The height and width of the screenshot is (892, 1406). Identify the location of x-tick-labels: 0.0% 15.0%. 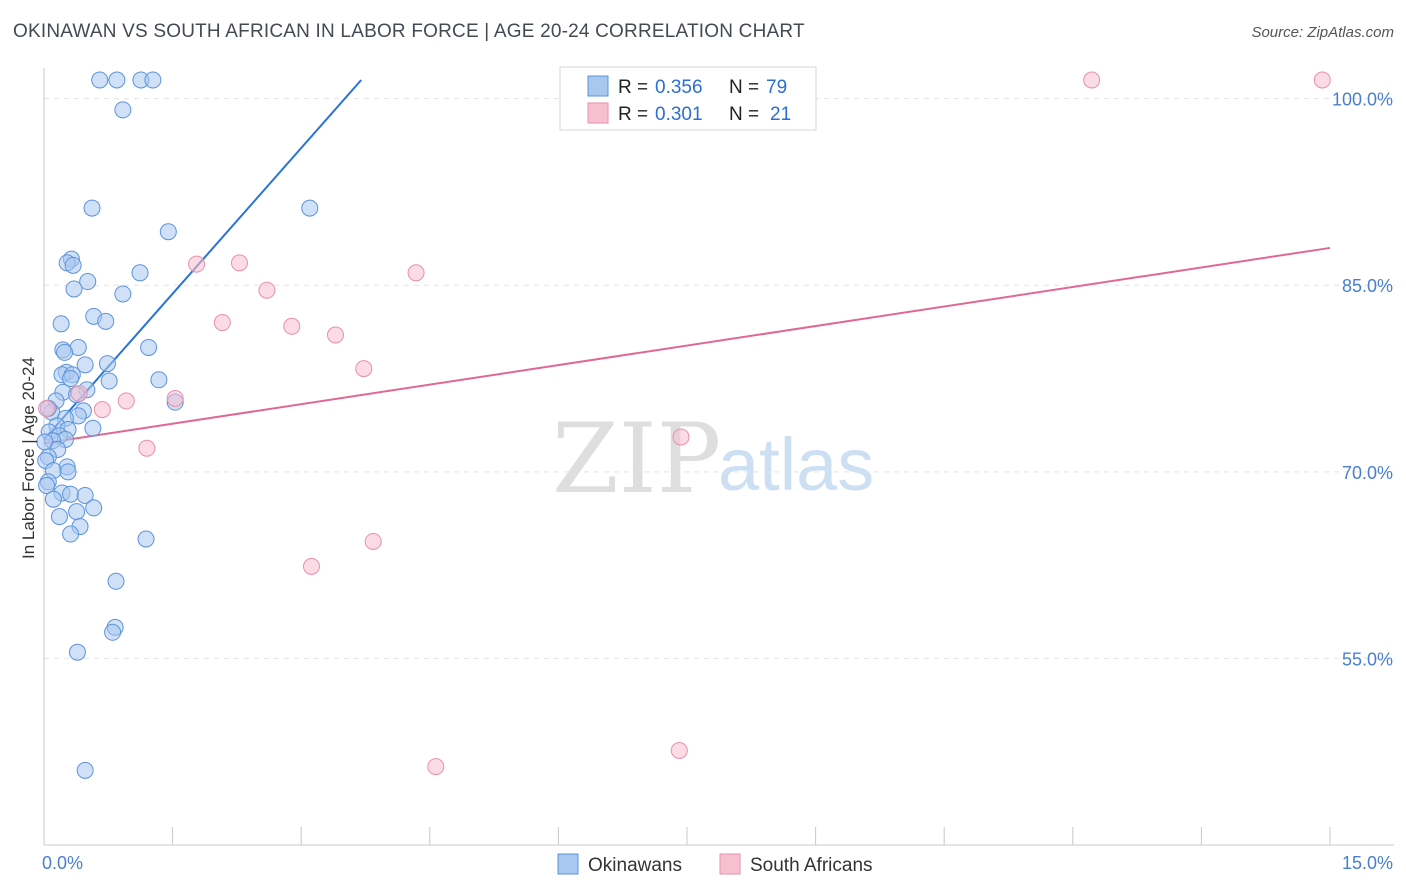
(717, 863).